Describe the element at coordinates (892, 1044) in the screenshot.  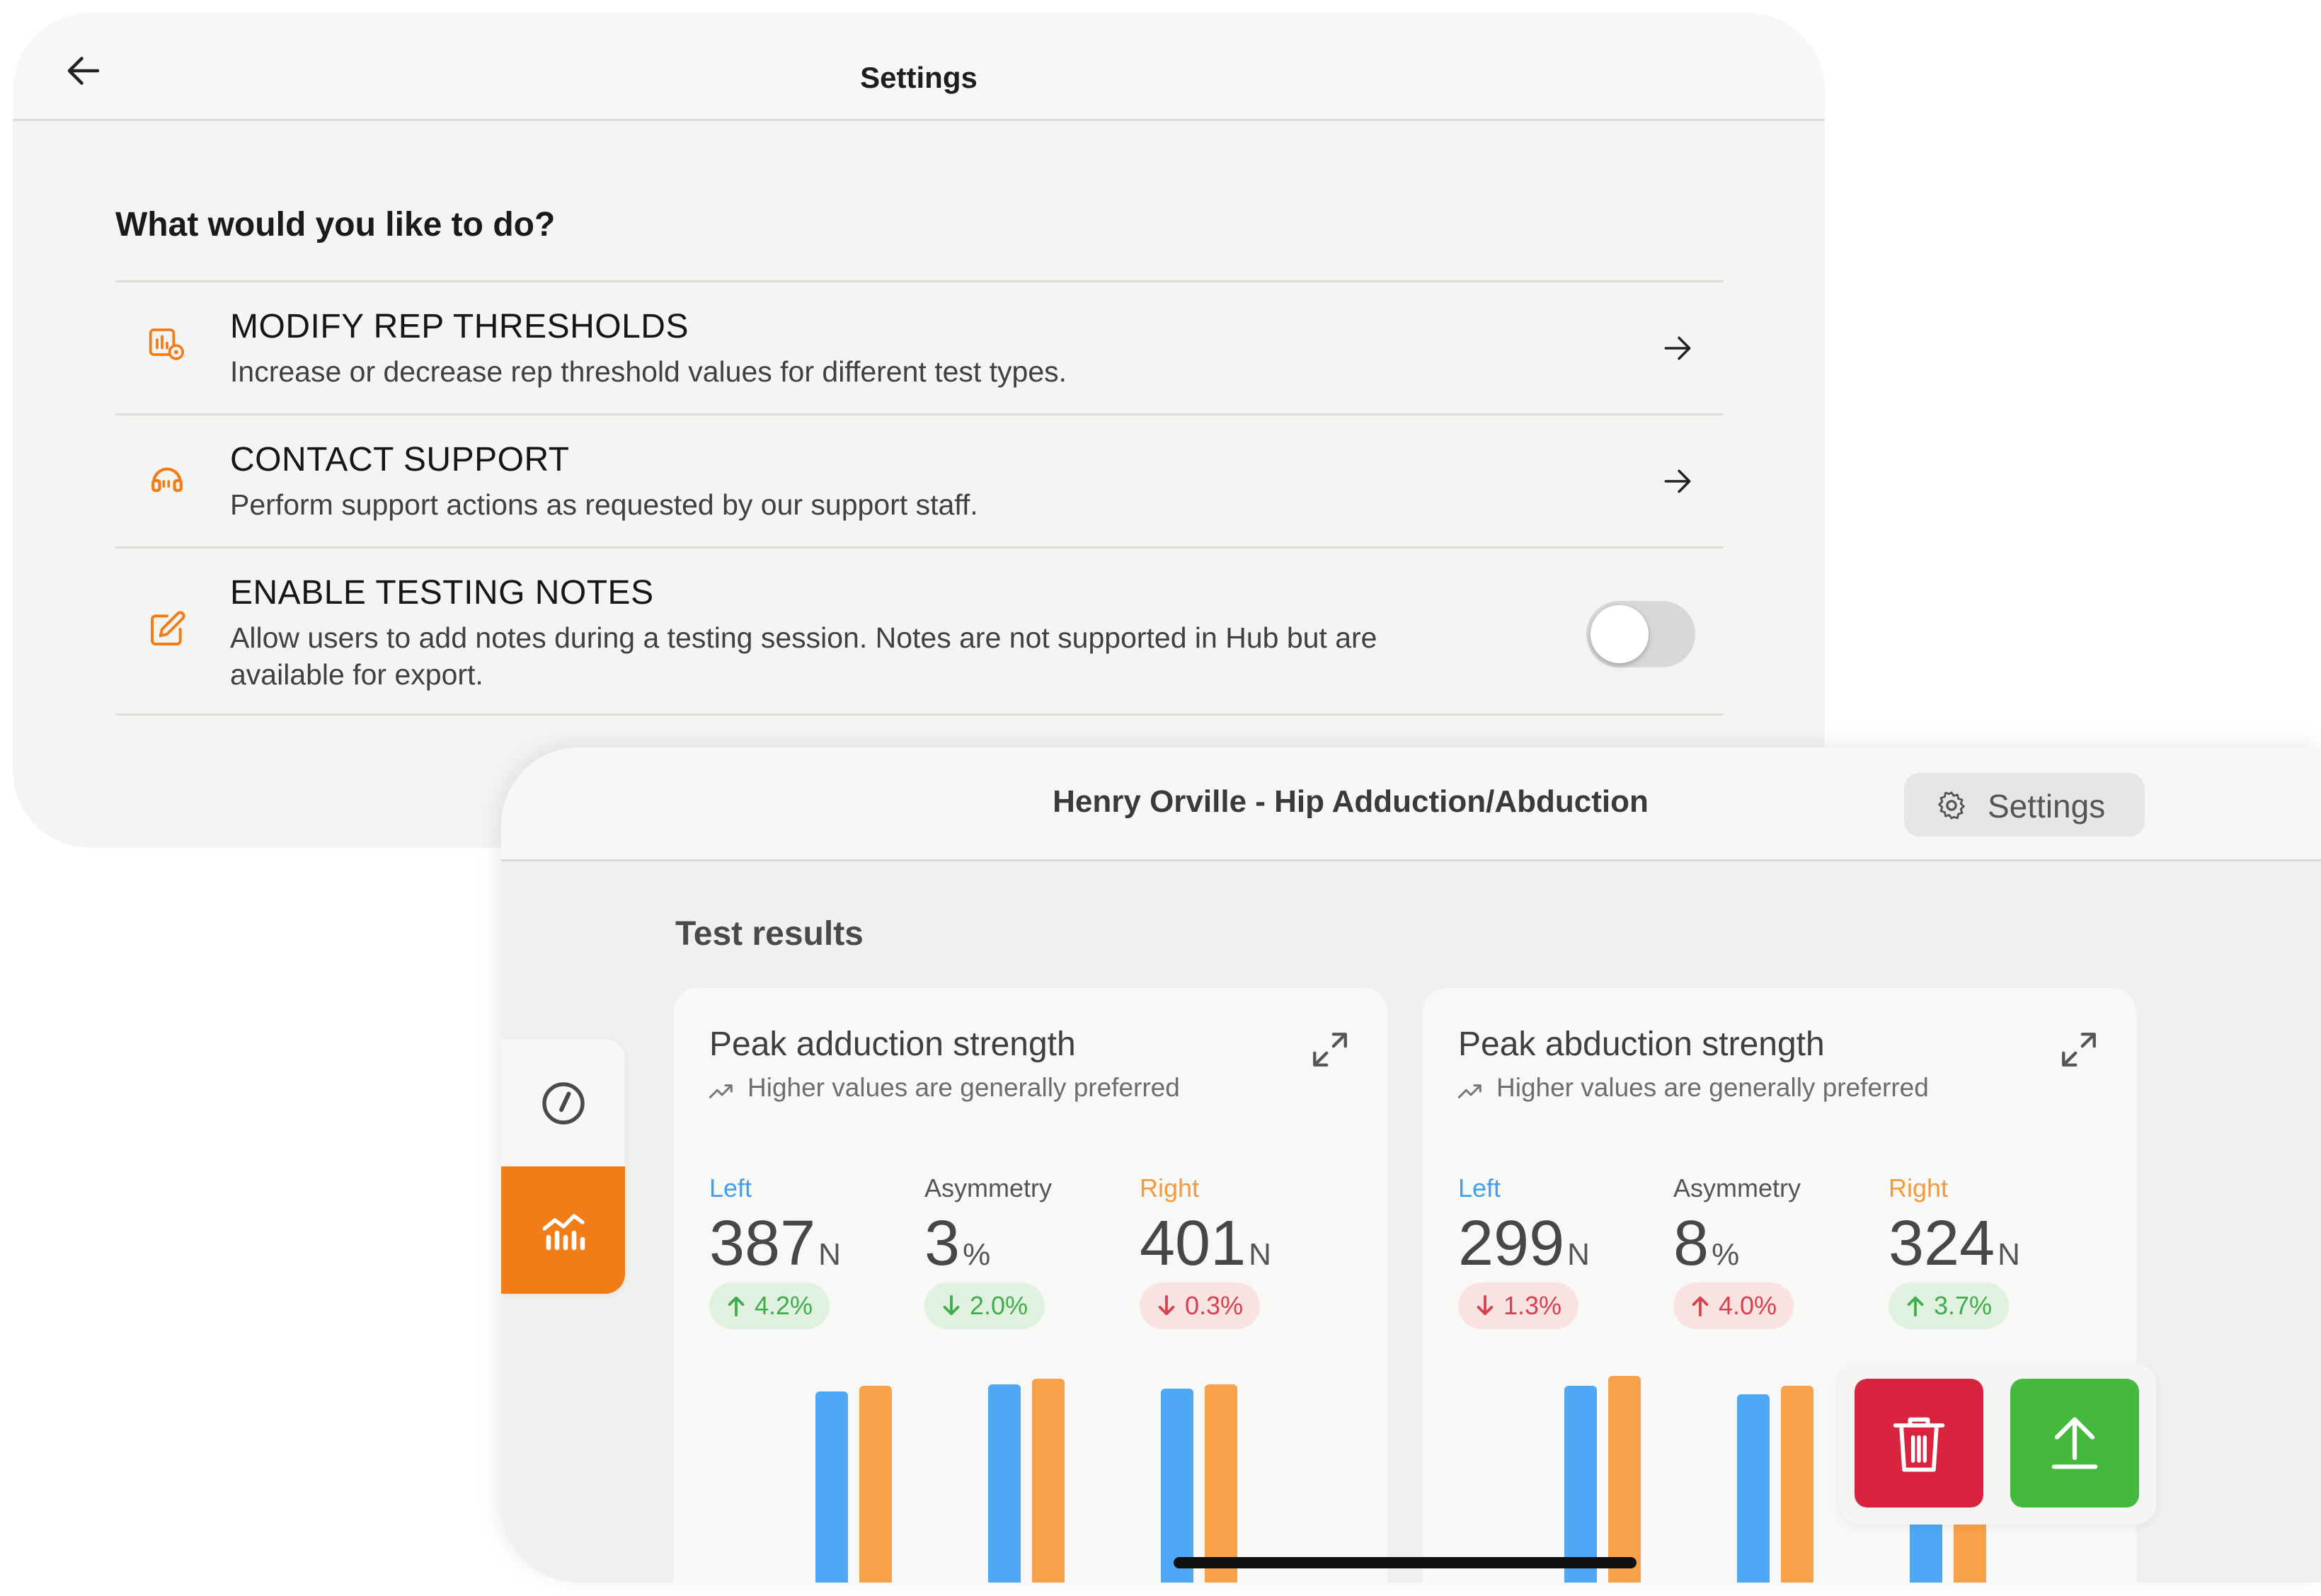
I see `card-title: Peak adduction strength` at that location.